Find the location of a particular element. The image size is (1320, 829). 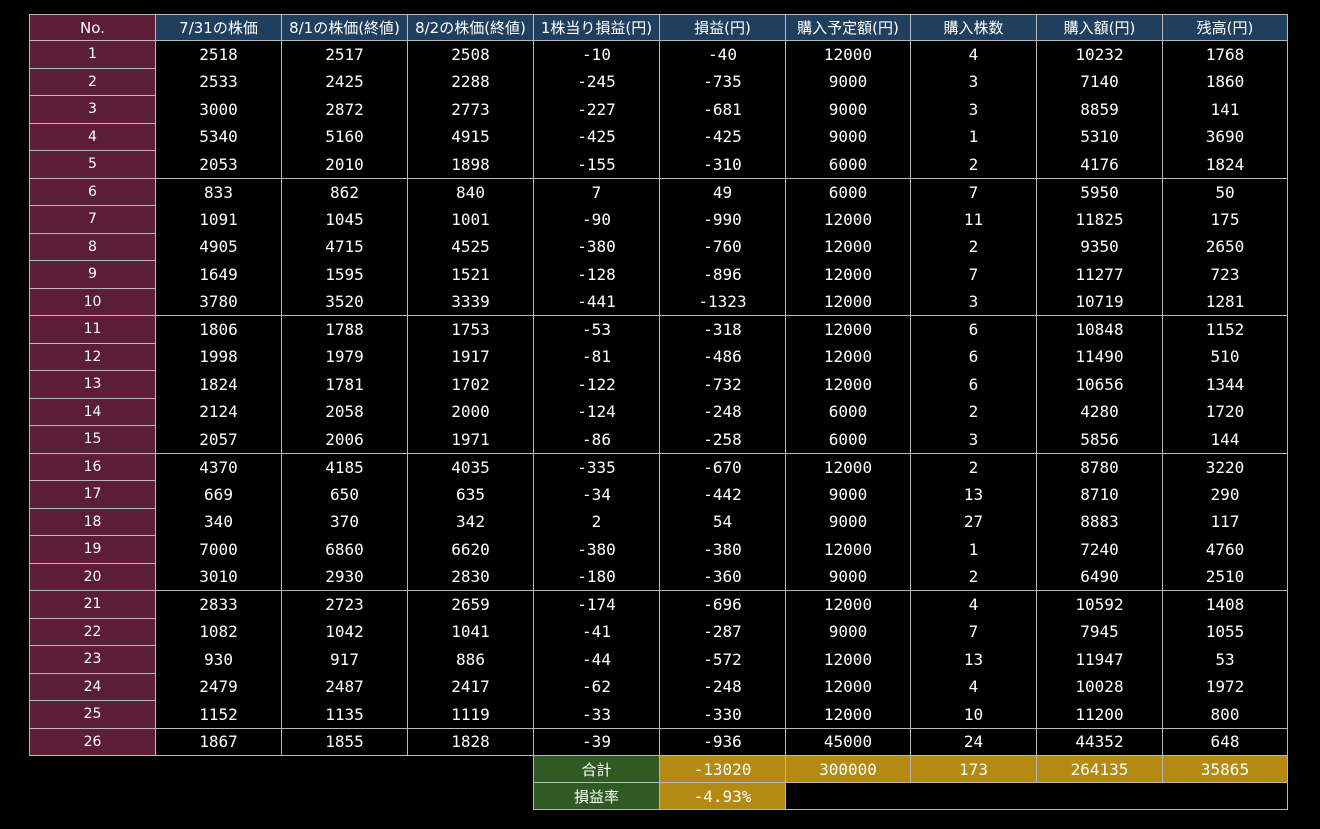

cell-price-0731: 2533 is located at coordinates (218, 82).